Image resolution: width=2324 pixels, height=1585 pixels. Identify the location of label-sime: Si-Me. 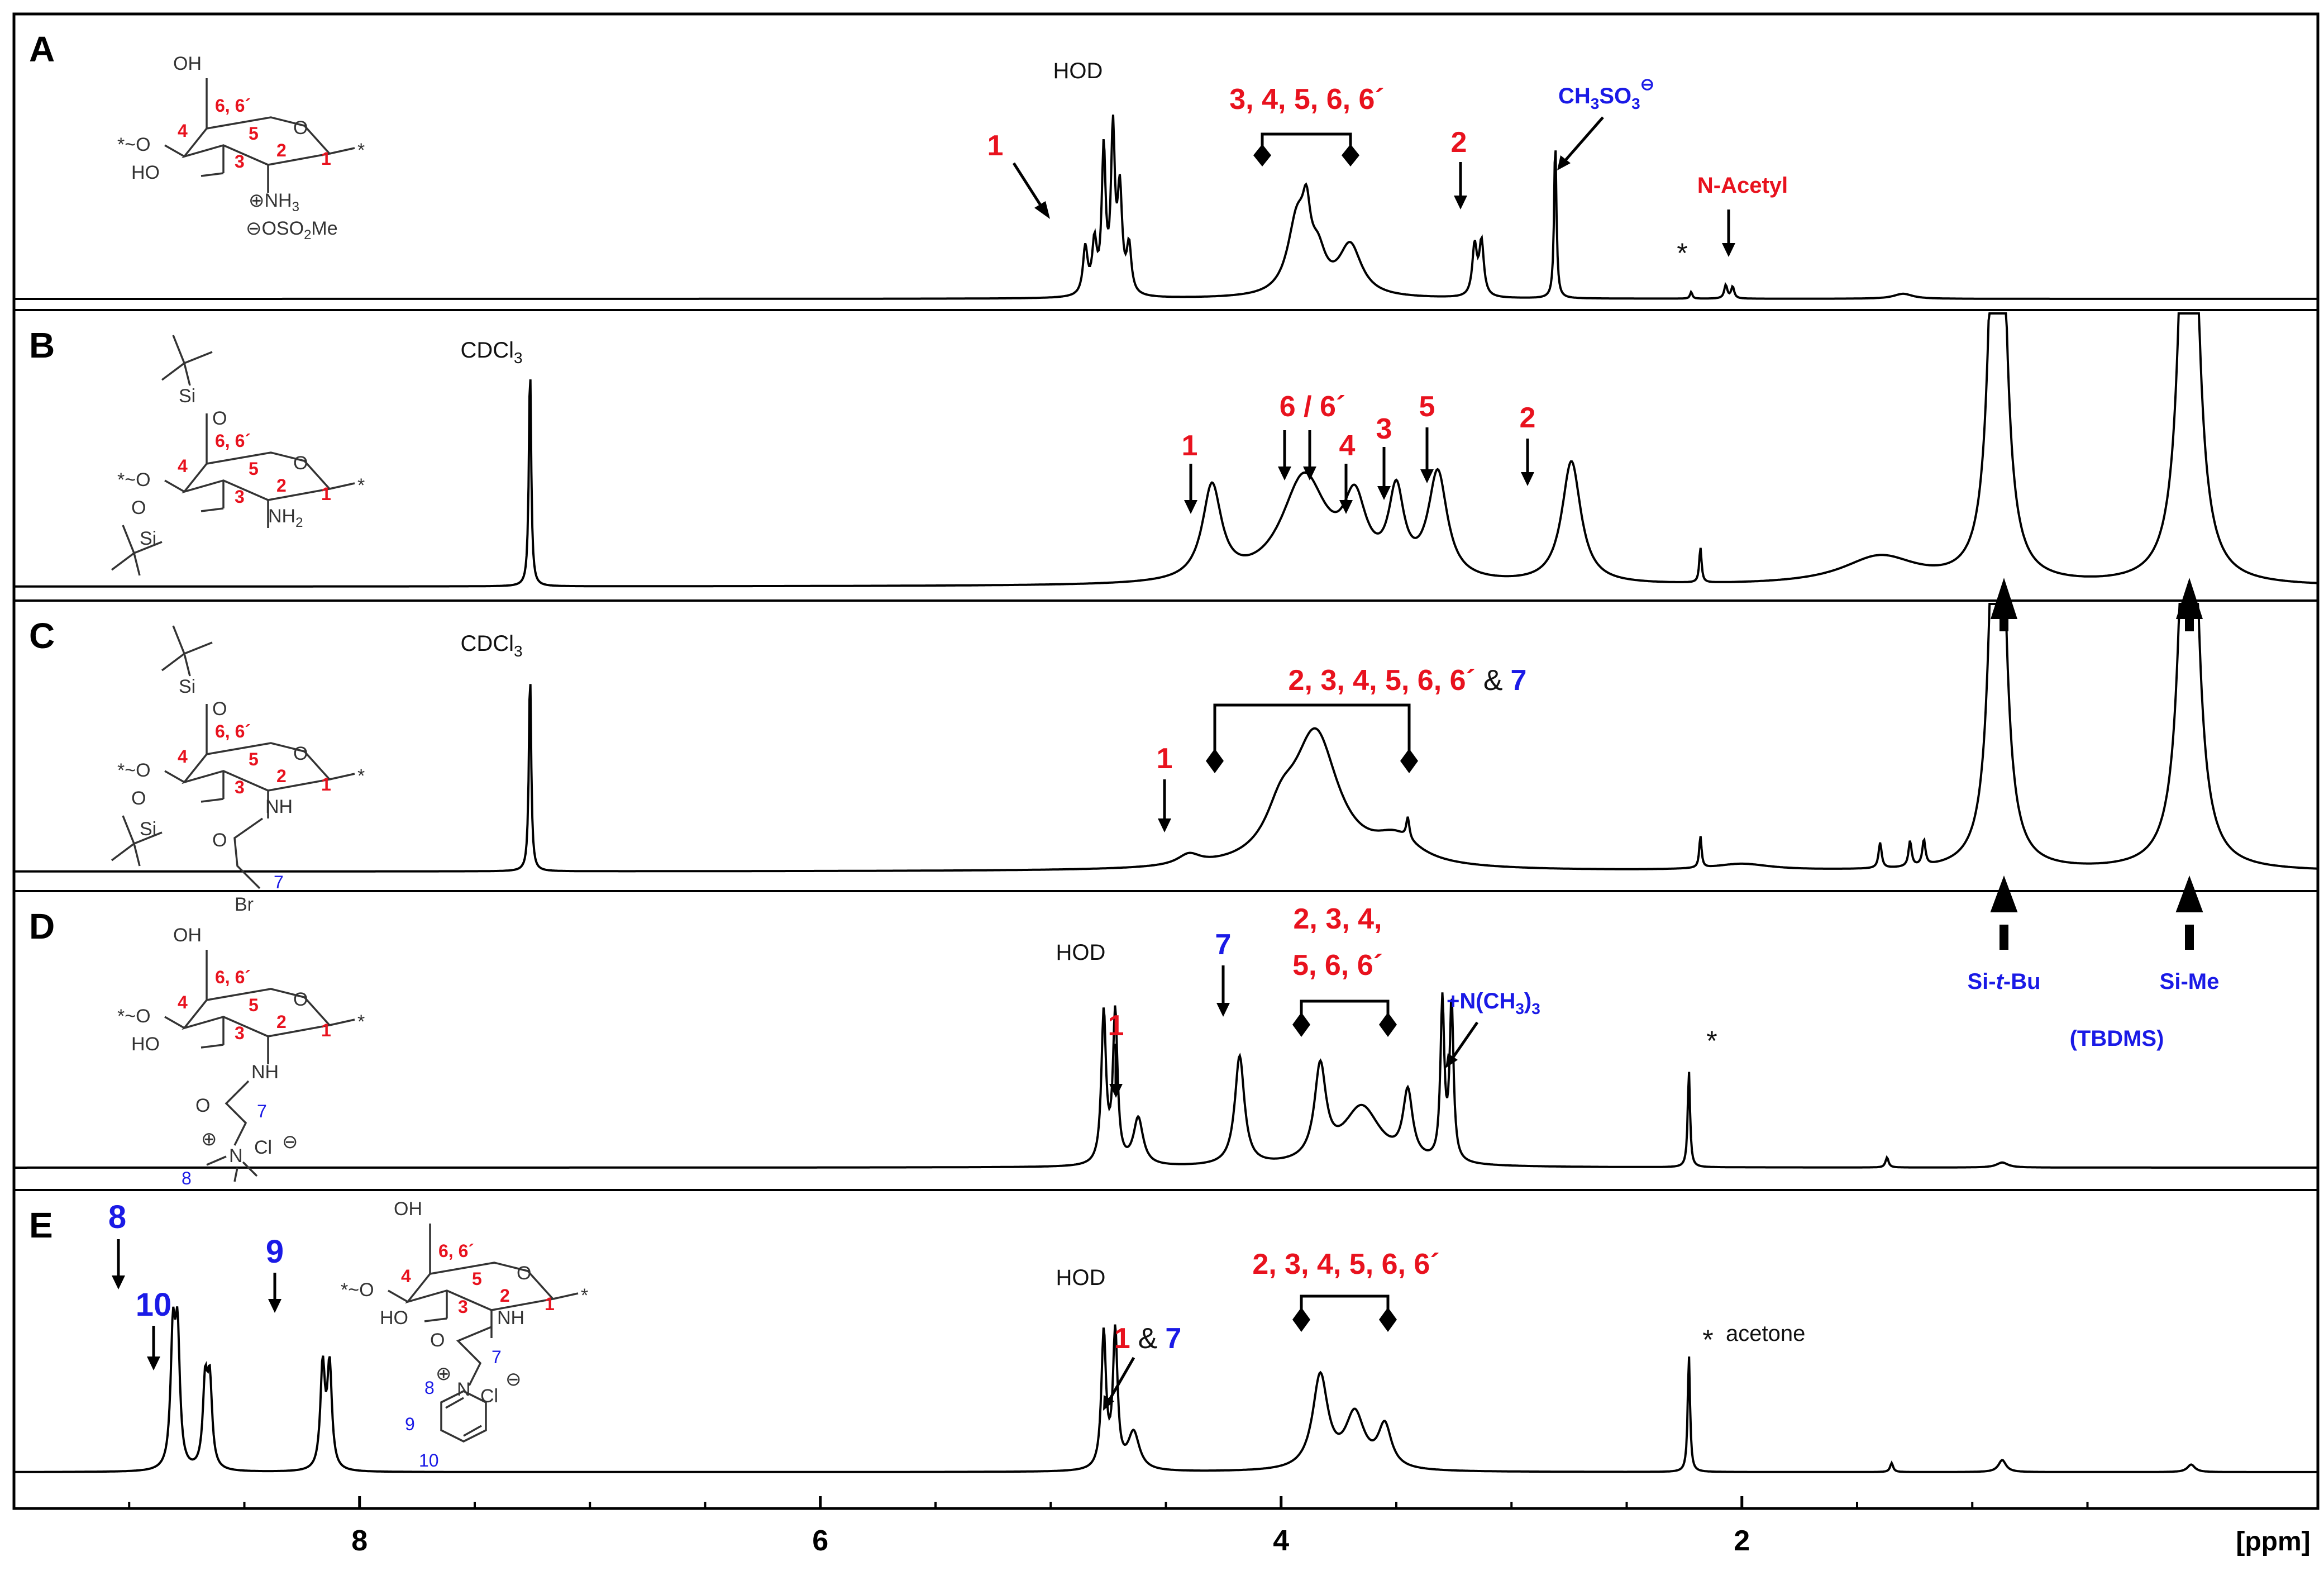
(2190, 981).